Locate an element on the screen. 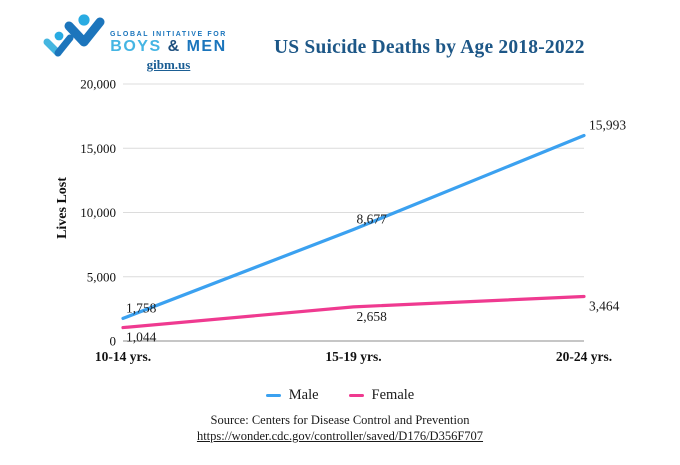 This screenshot has width=680, height=465. y-tick-label: 20,000 is located at coordinates (98, 84).